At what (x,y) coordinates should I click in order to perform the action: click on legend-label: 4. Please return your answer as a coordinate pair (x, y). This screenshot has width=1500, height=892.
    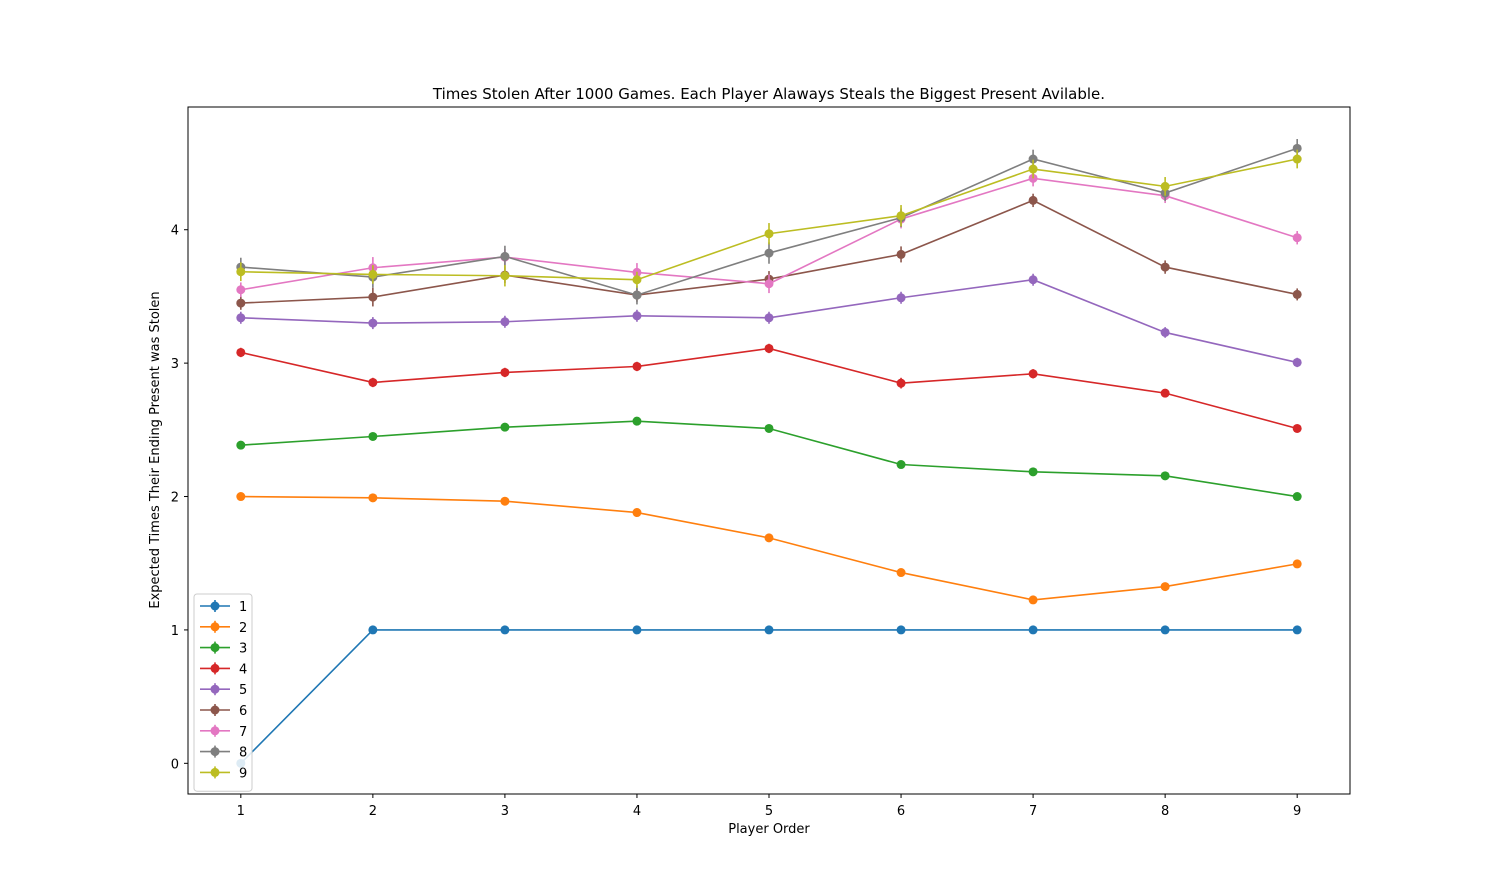
    Looking at the image, I should click on (243, 669).